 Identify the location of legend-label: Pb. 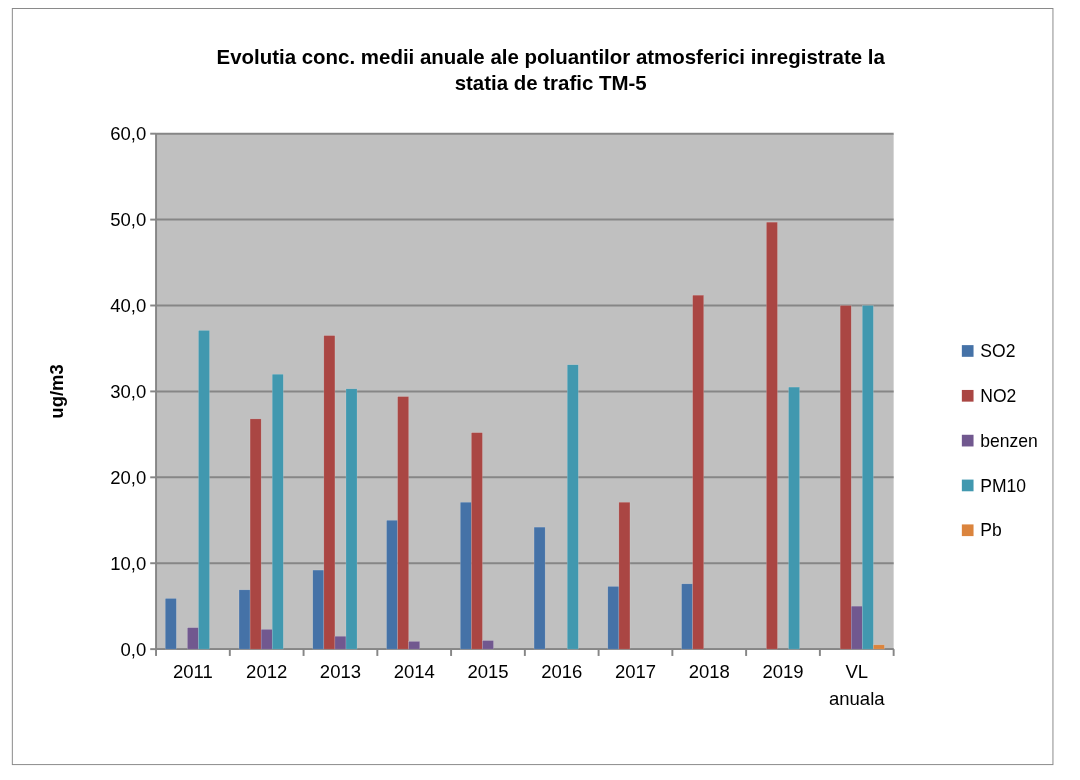
(991, 530).